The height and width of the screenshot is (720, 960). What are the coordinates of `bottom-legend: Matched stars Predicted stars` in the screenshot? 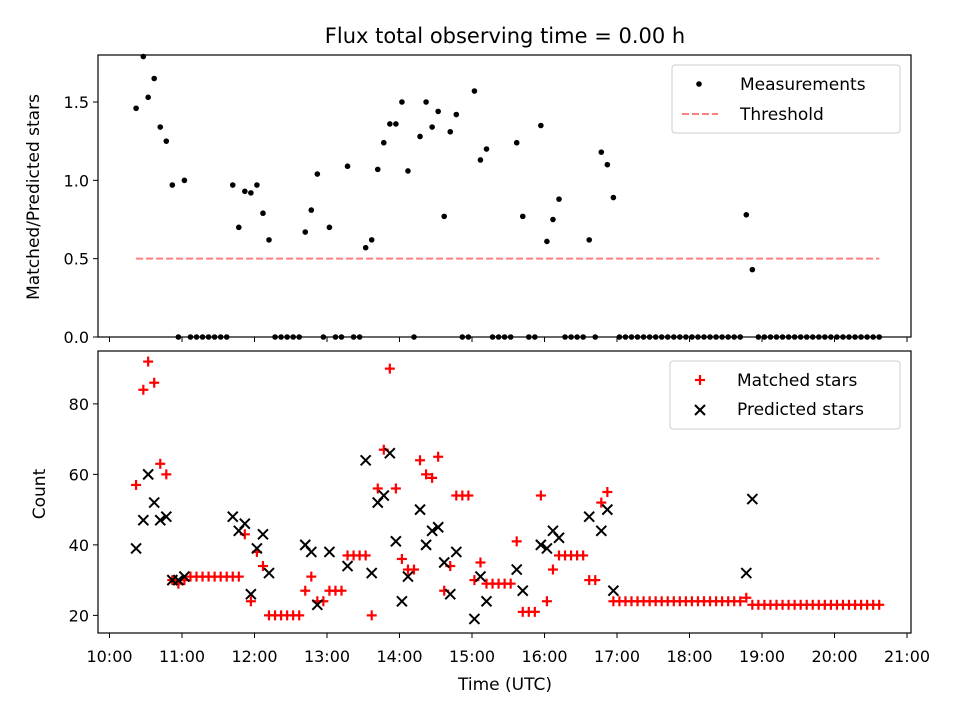 It's located at (785, 395).